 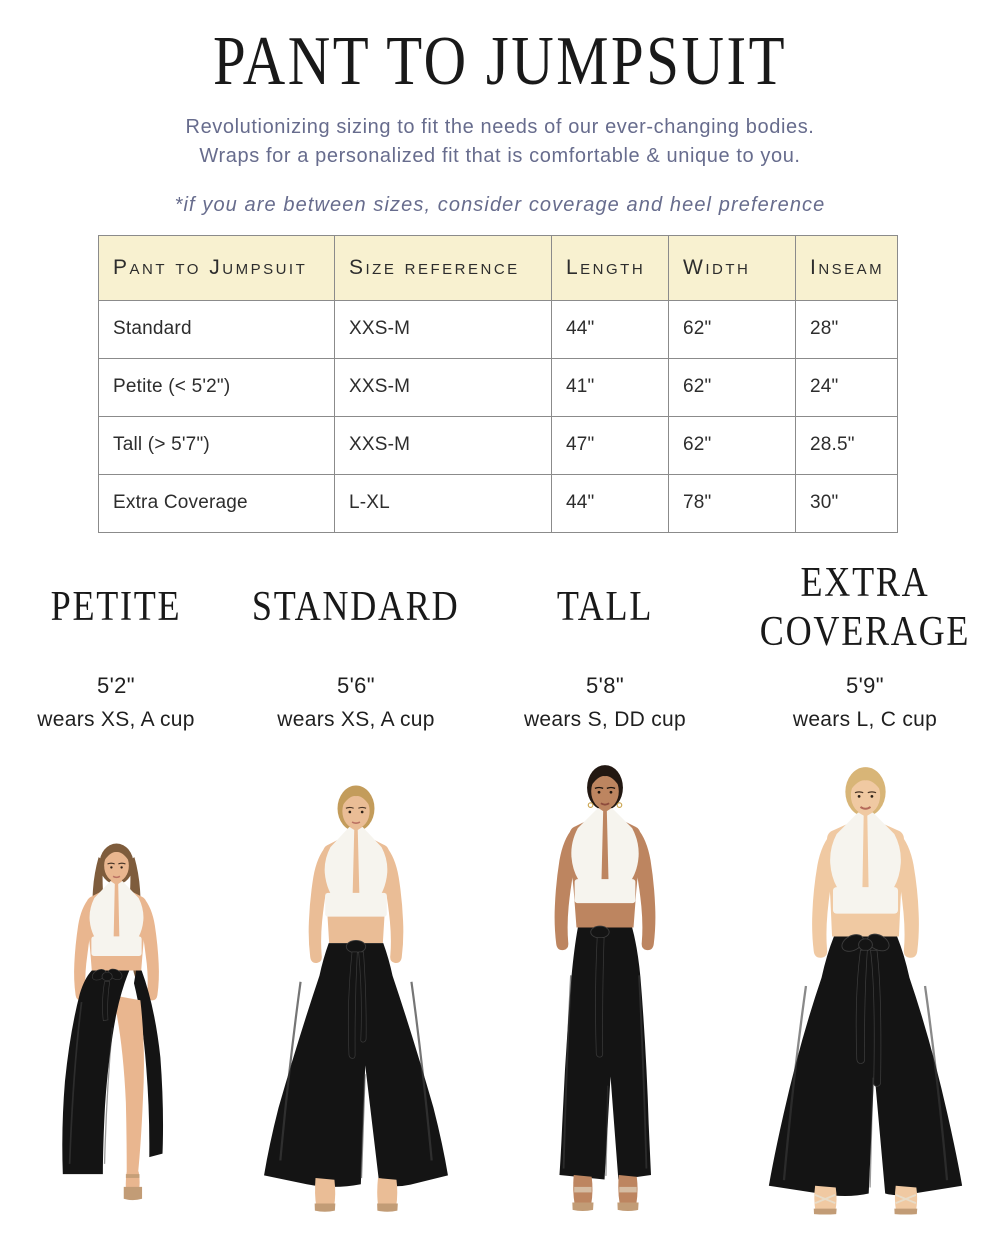 I want to click on size-row-standard: Standard XXS-M 44" 62" 28", so click(x=498, y=329).